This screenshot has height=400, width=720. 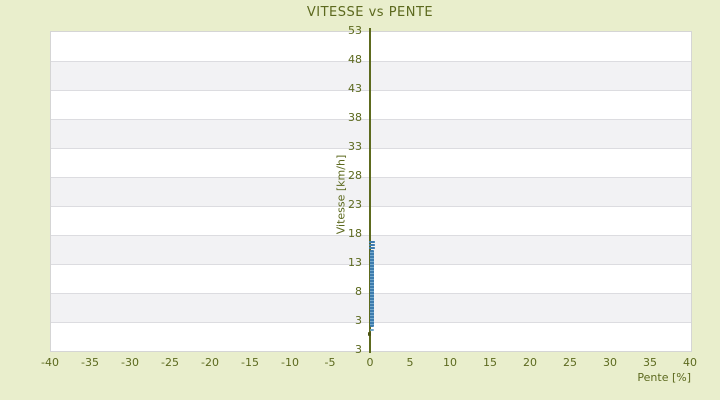 I want to click on y-tick-label: 28, so click(x=355, y=175).